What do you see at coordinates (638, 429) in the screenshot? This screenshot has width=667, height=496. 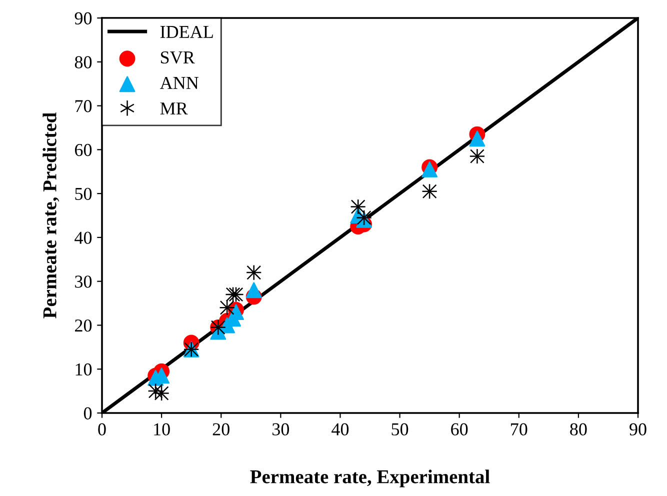 I see `x-tick-label: 90` at bounding box center [638, 429].